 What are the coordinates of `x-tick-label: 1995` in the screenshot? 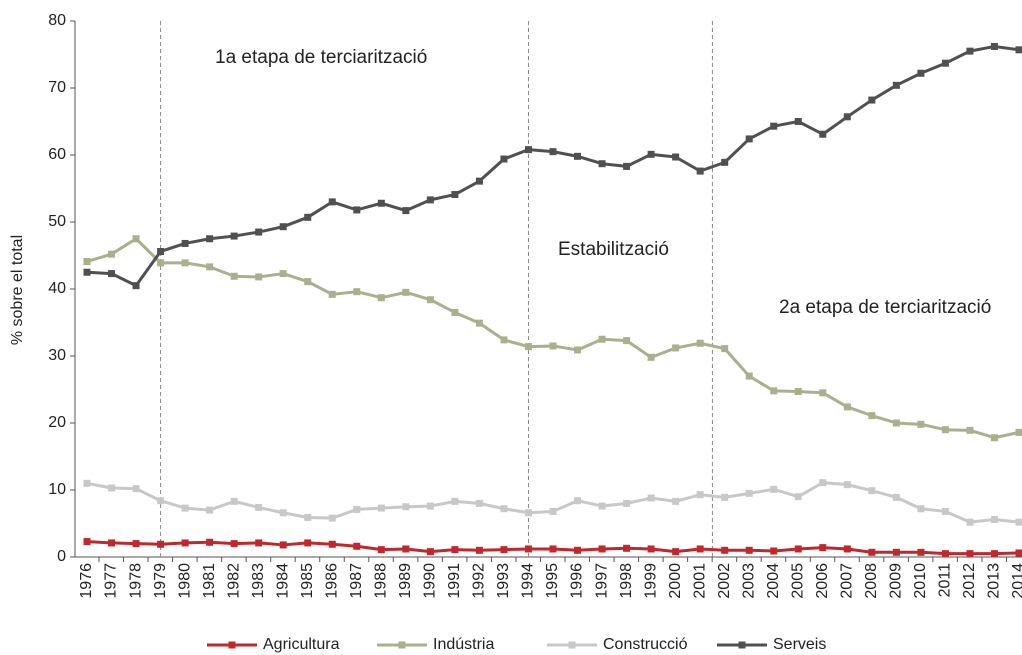 It's located at (552, 581).